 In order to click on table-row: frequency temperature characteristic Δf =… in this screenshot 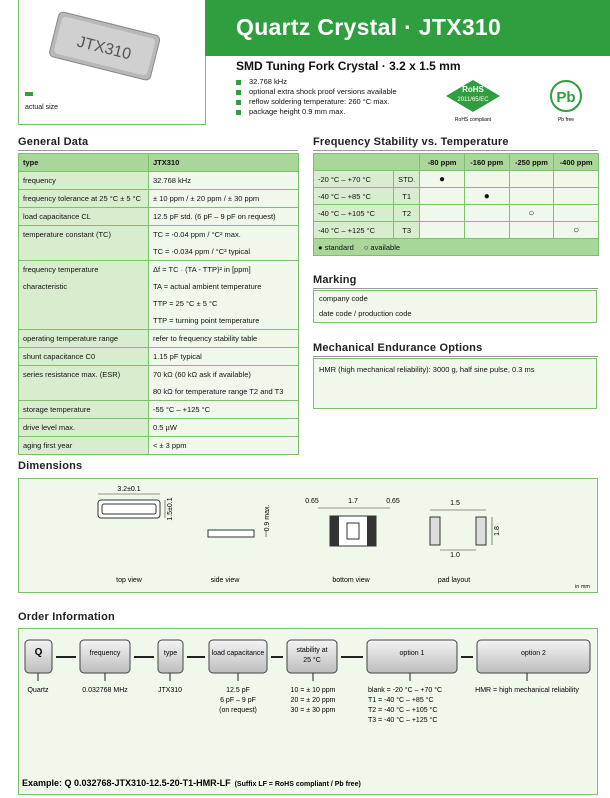, I will do `click(158, 295)`.